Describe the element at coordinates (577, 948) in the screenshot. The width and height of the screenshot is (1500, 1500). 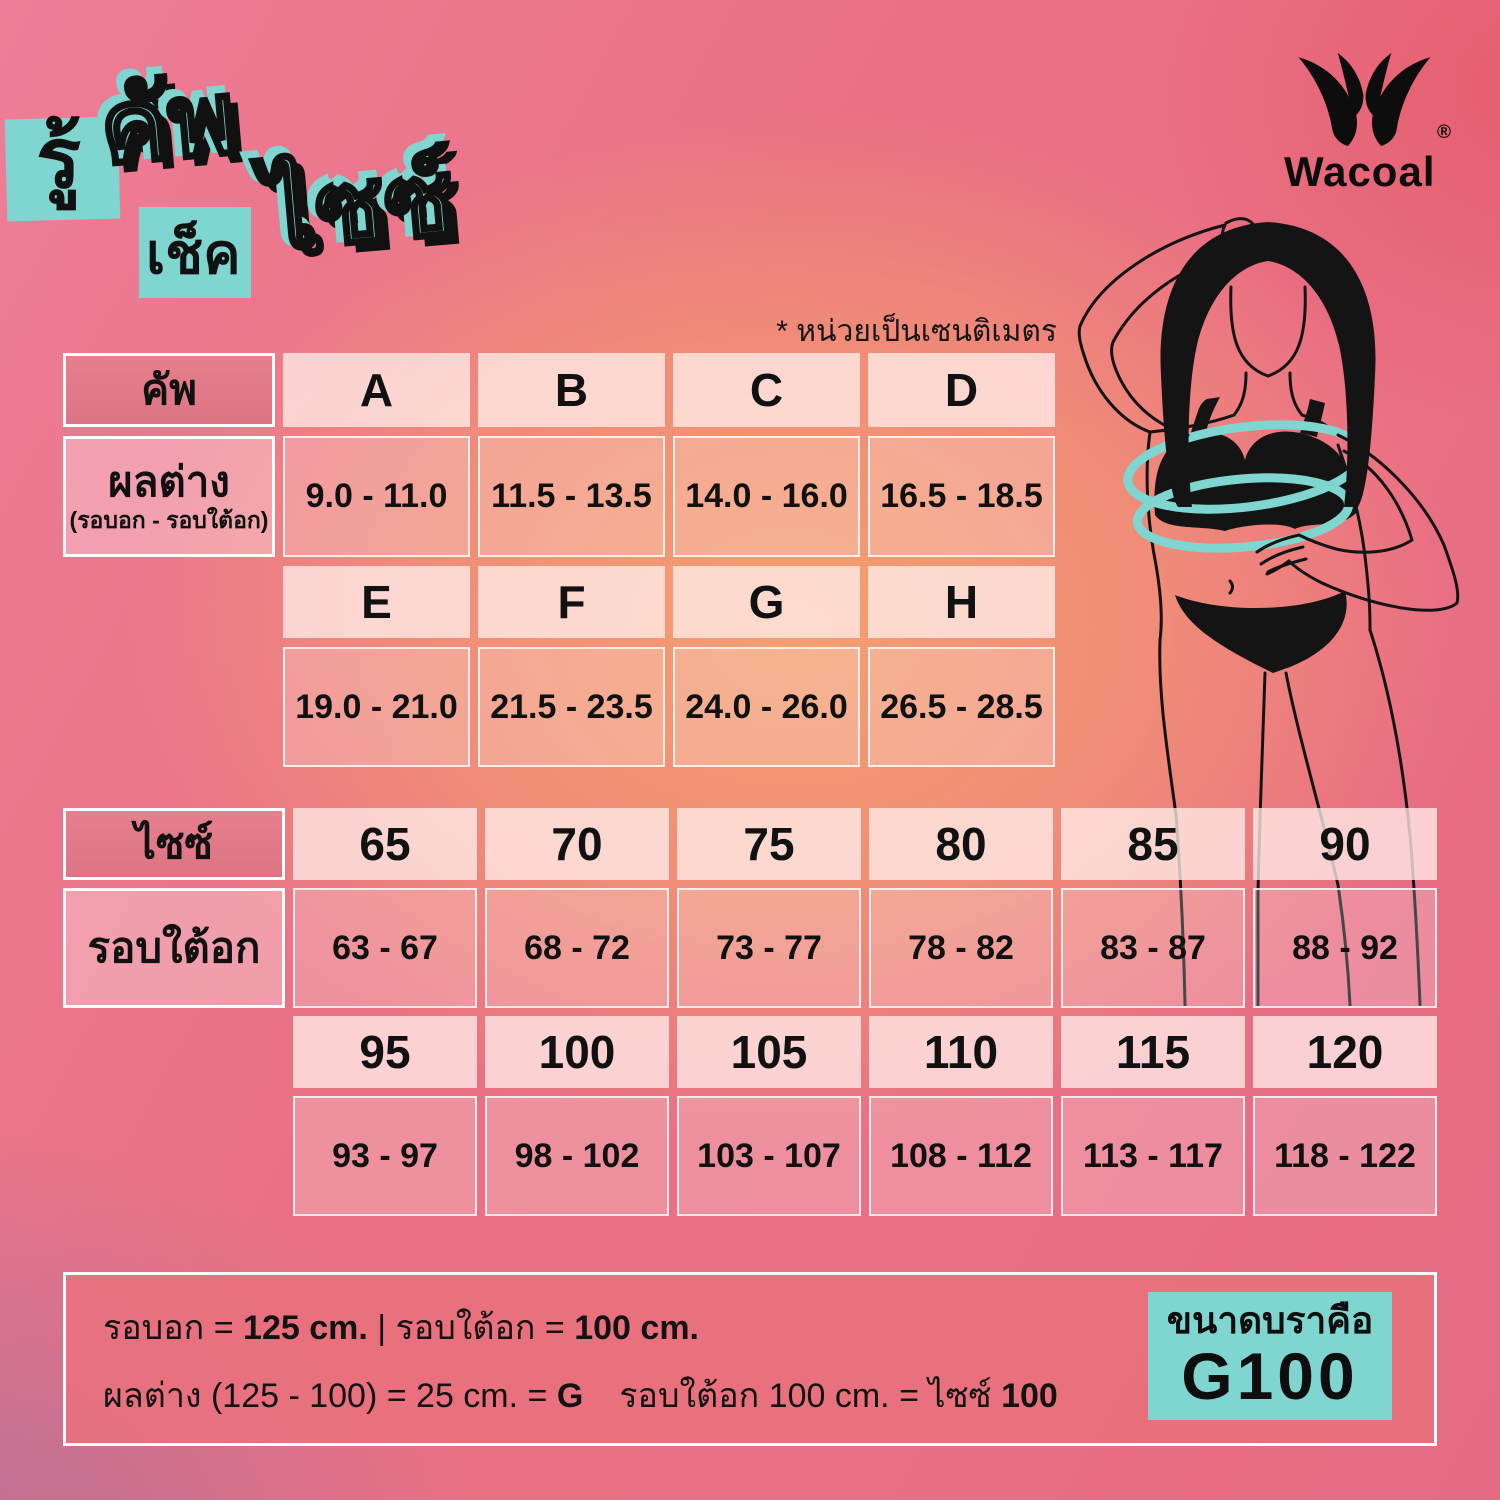
I see `underbust-cell: 68 - 72` at that location.